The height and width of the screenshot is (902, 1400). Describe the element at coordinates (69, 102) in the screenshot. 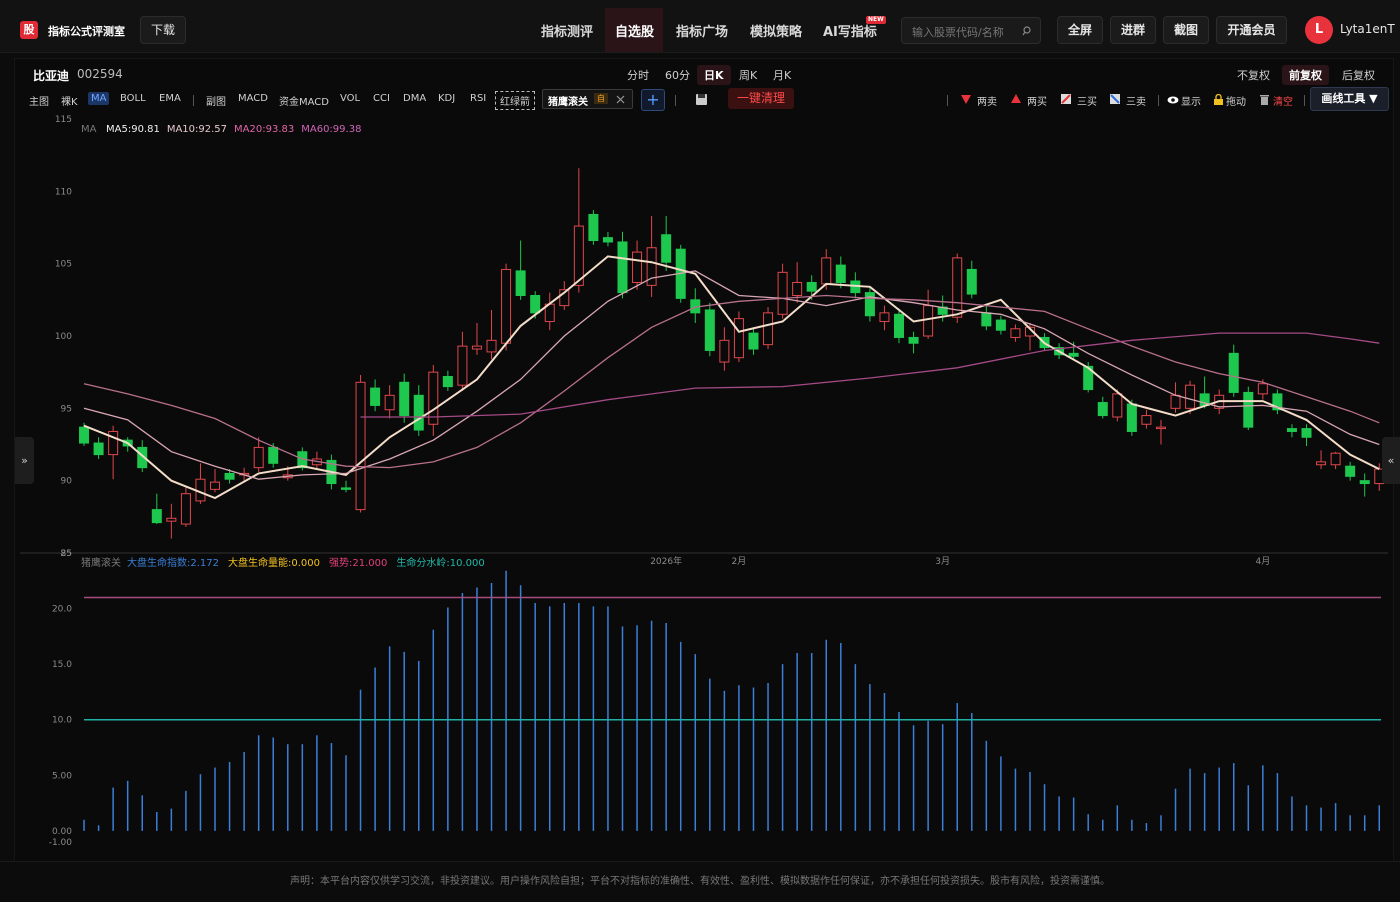

I see `main-indicator: 裸K` at that location.